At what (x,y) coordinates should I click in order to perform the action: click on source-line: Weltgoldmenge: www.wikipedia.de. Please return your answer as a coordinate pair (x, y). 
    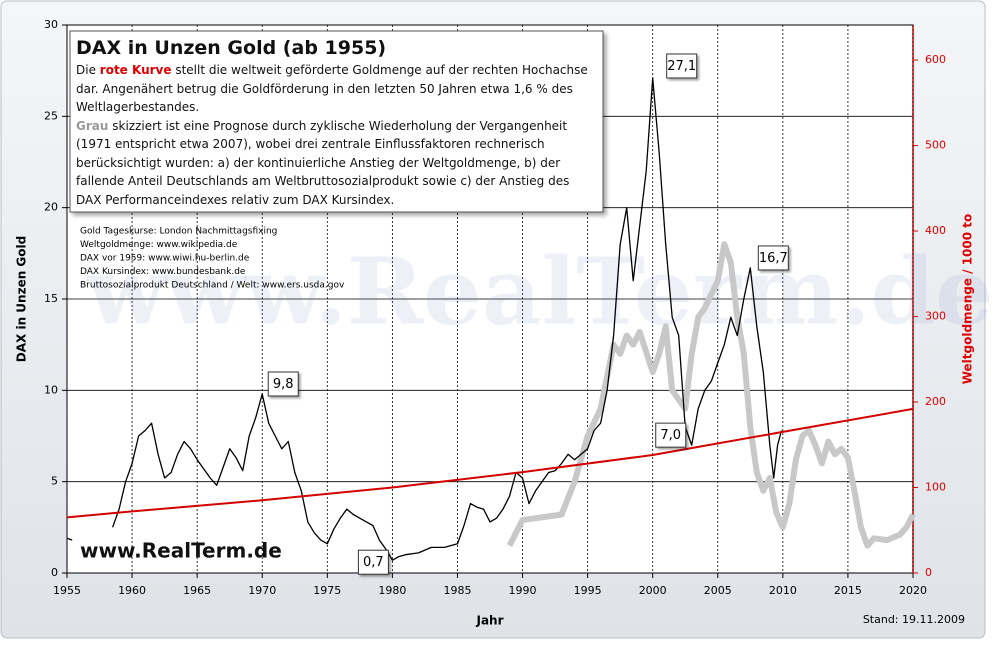
    Looking at the image, I should click on (159, 245).